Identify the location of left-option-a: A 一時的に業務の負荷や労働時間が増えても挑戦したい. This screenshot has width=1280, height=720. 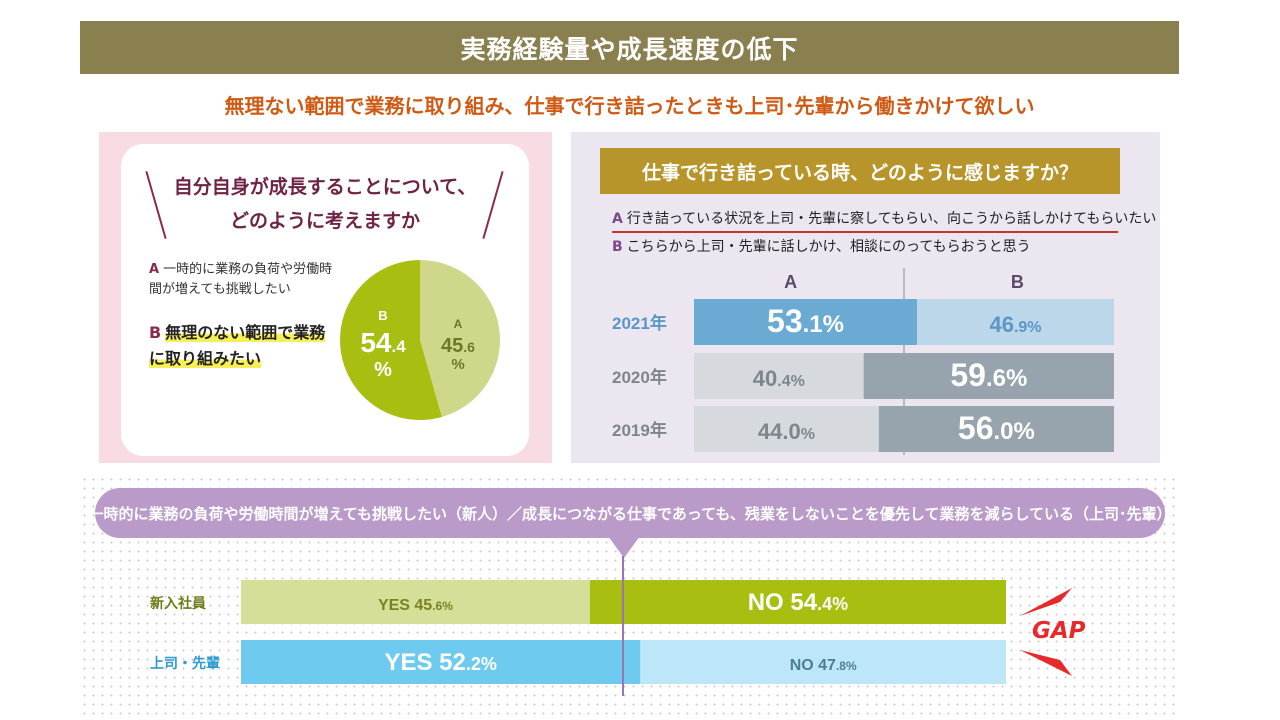
(241, 280).